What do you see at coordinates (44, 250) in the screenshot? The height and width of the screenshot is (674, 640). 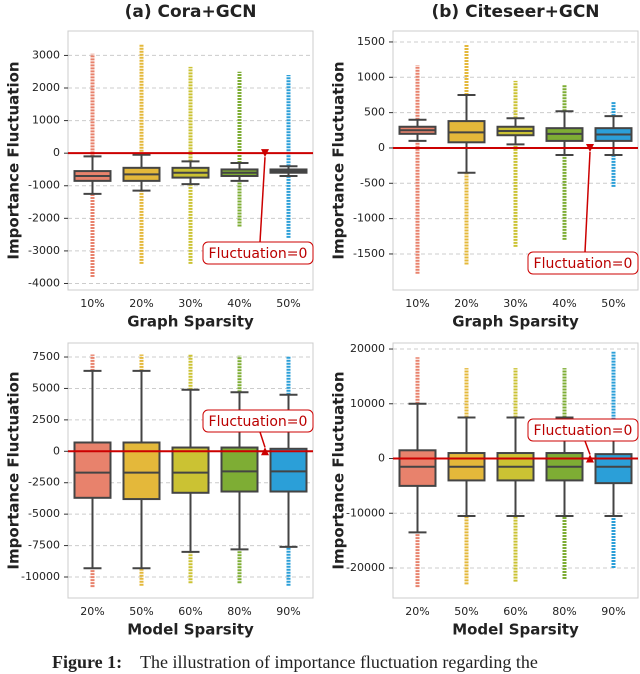 I see `y-tick-label: -3000` at bounding box center [44, 250].